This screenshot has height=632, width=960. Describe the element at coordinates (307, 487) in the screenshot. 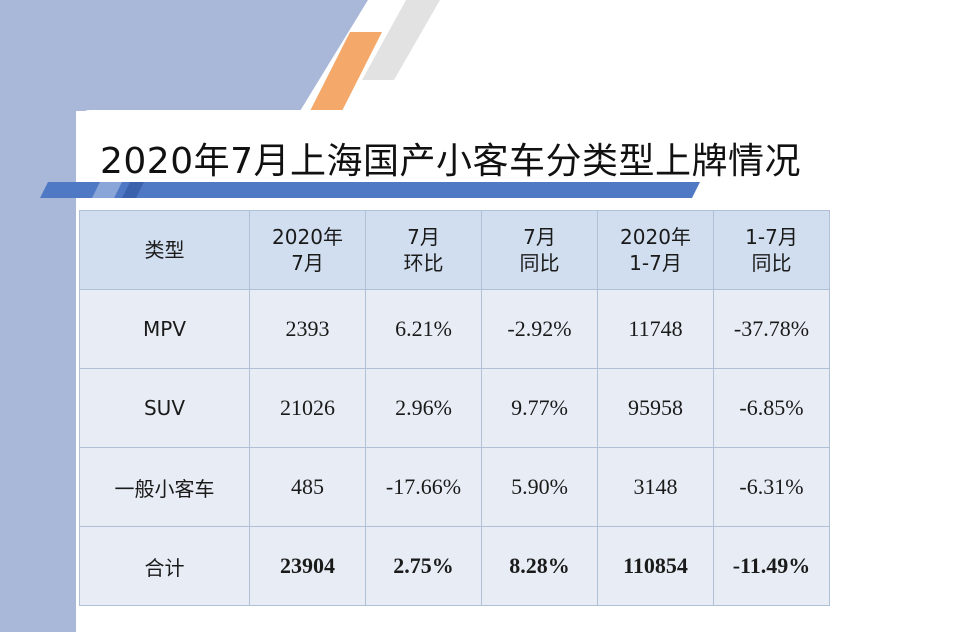

I see `table-cell: 485` at that location.